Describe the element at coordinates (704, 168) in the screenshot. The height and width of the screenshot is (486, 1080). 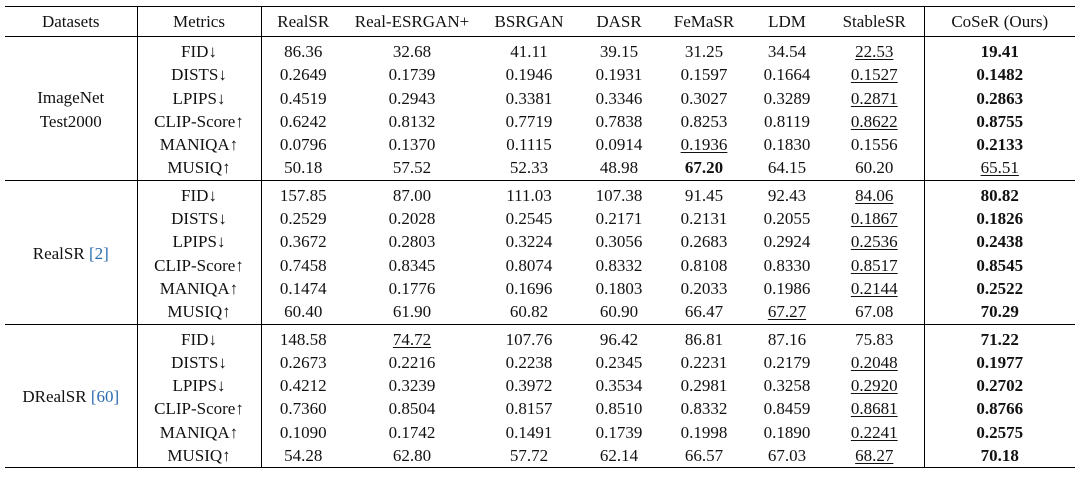
I see `metric-value: 67.20` at that location.